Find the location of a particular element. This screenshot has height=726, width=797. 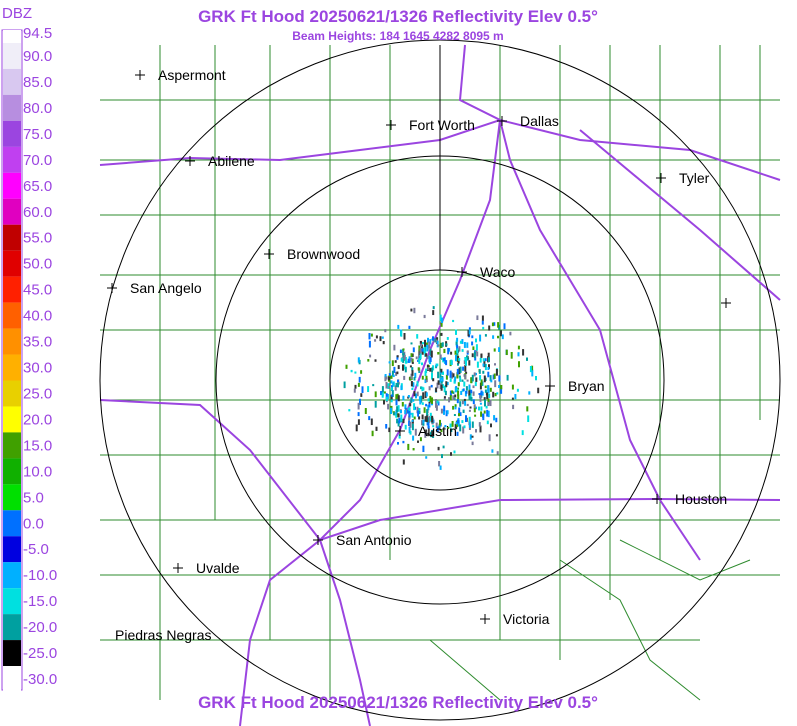

city-label: Bryan is located at coordinates (586, 386).